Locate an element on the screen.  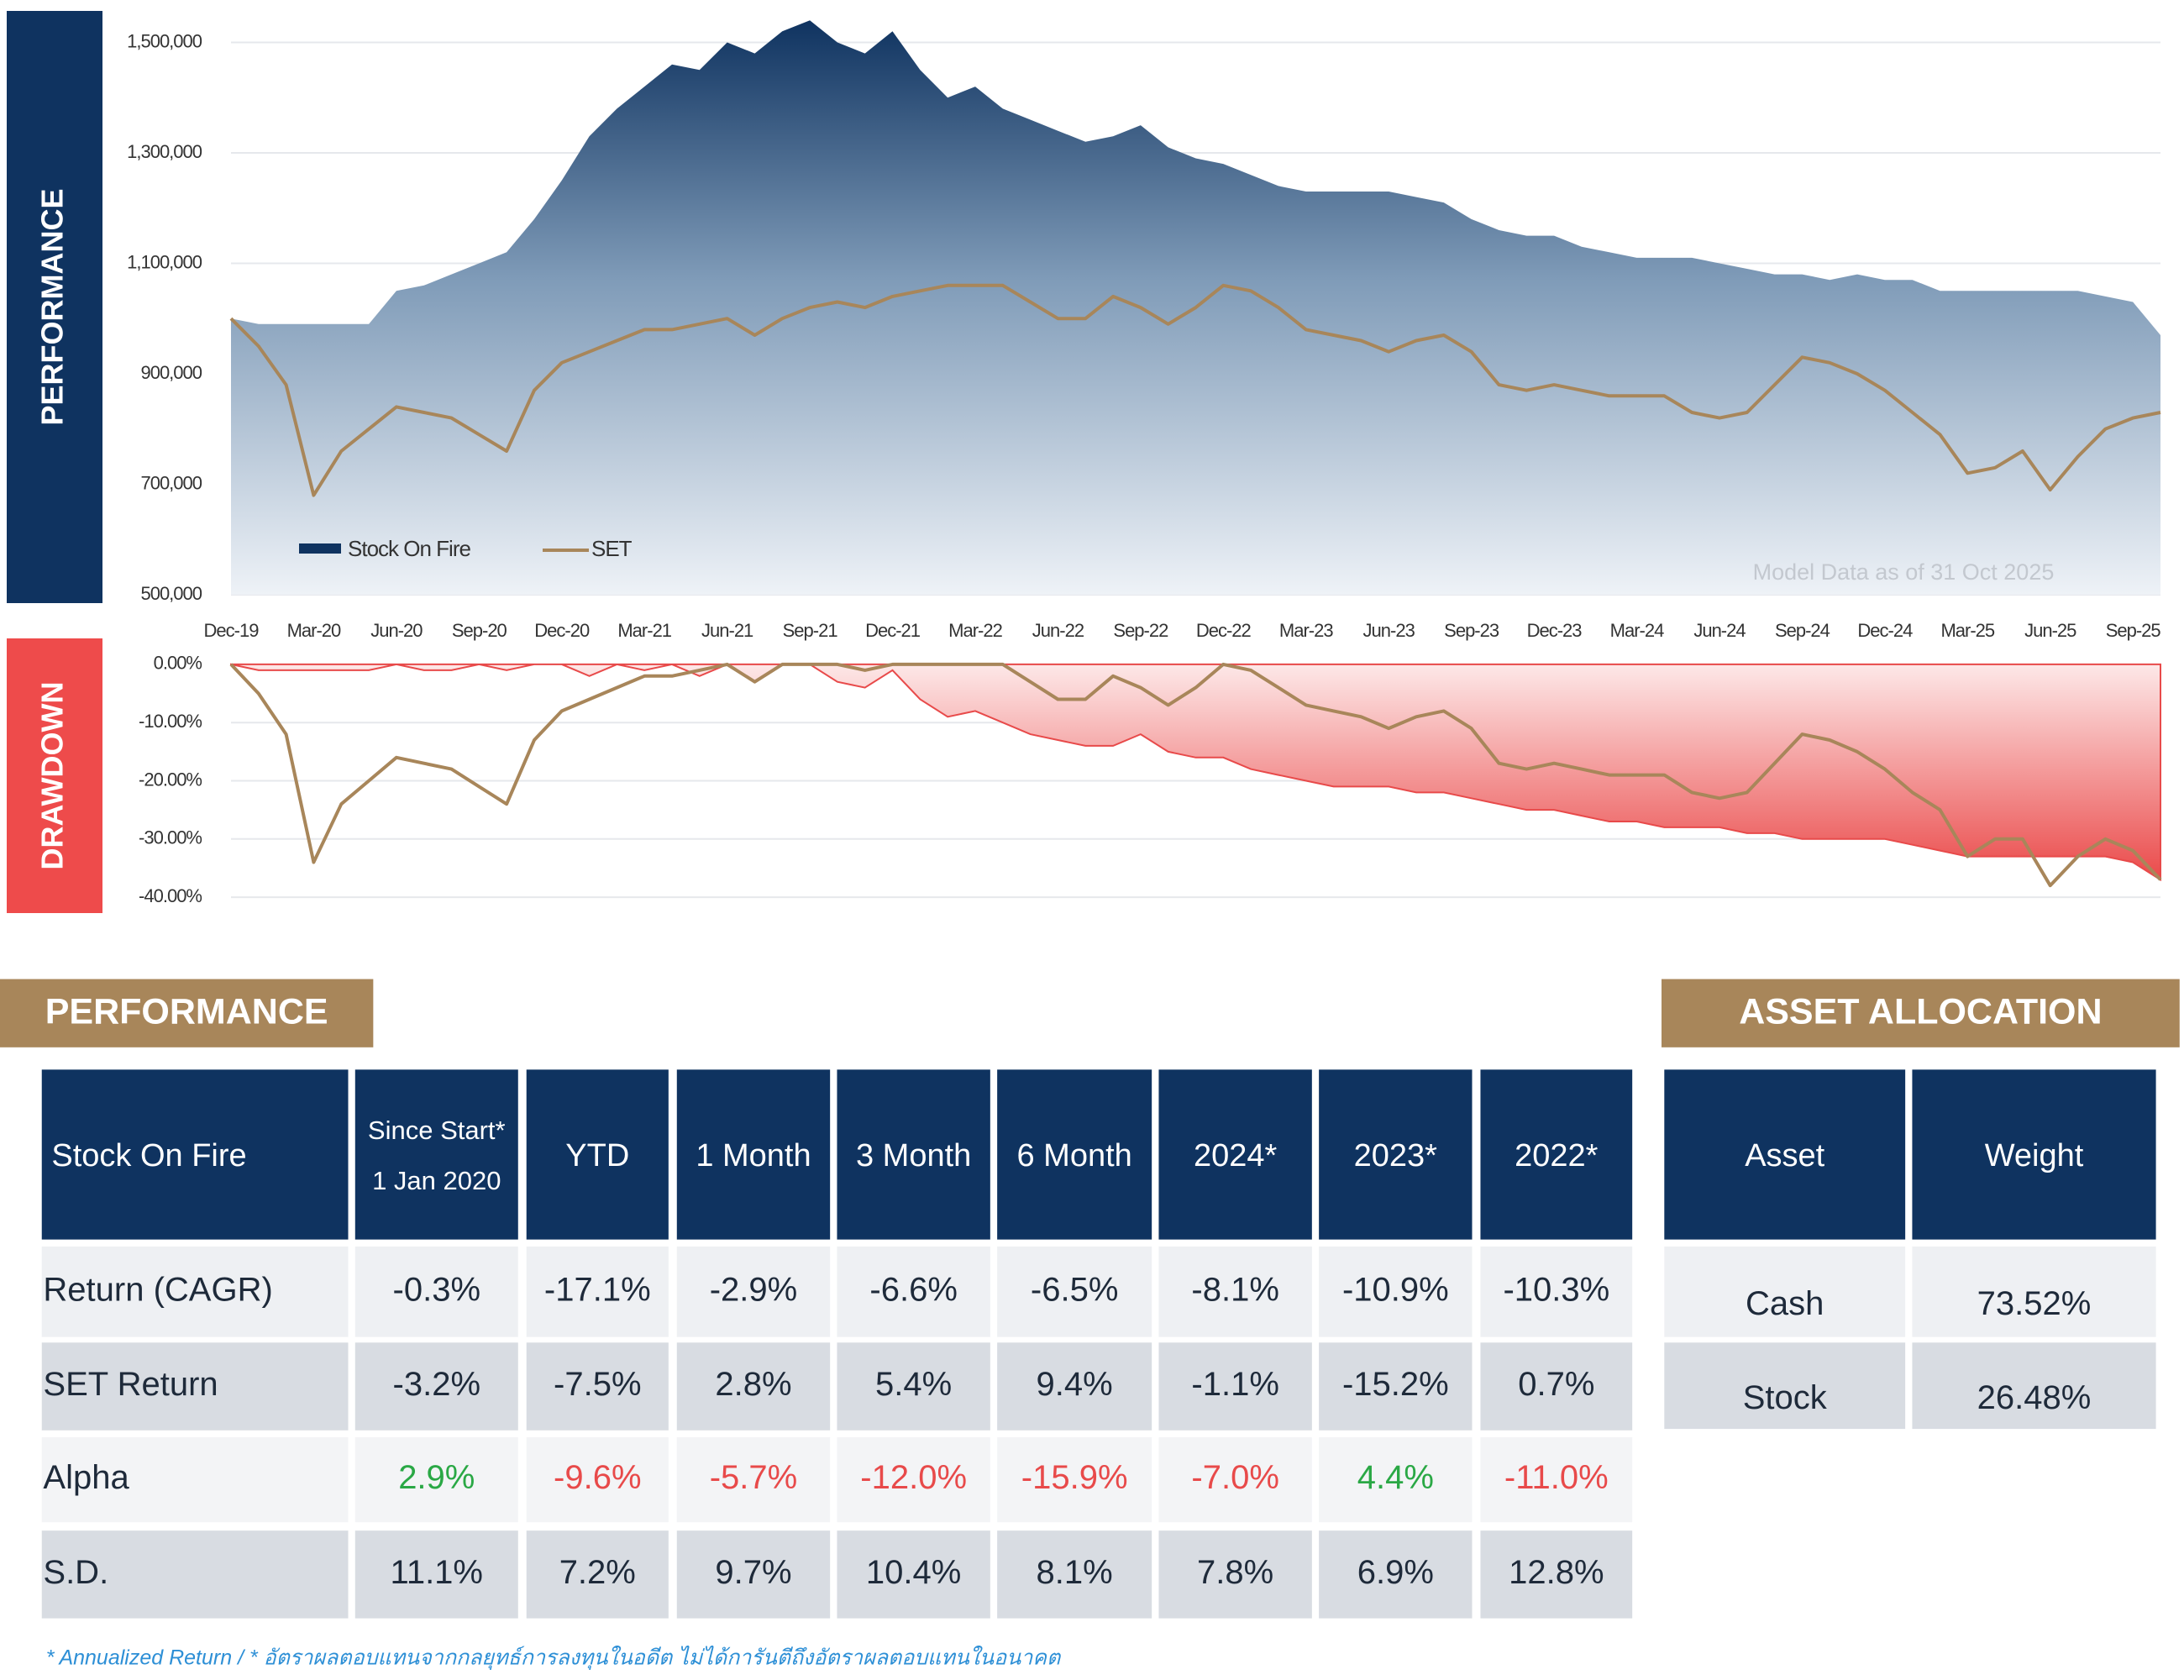
cell-value: 12.8% is located at coordinates (1556, 1572).